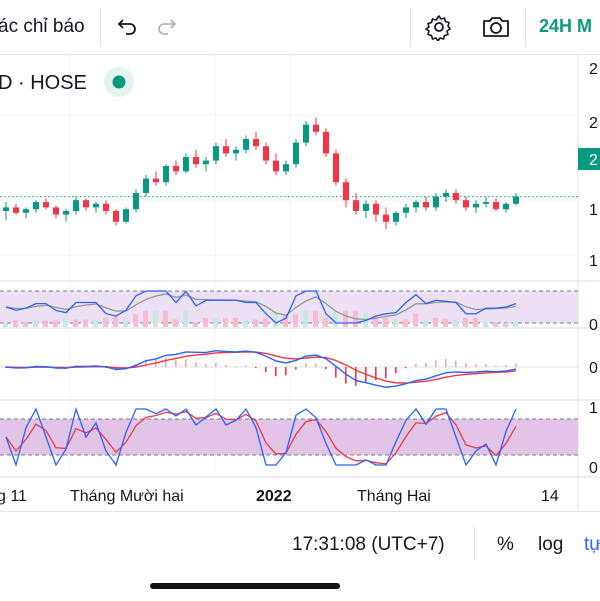 The image size is (600, 601). I want to click on auto-scale-toggle: tự, so click(592, 544).